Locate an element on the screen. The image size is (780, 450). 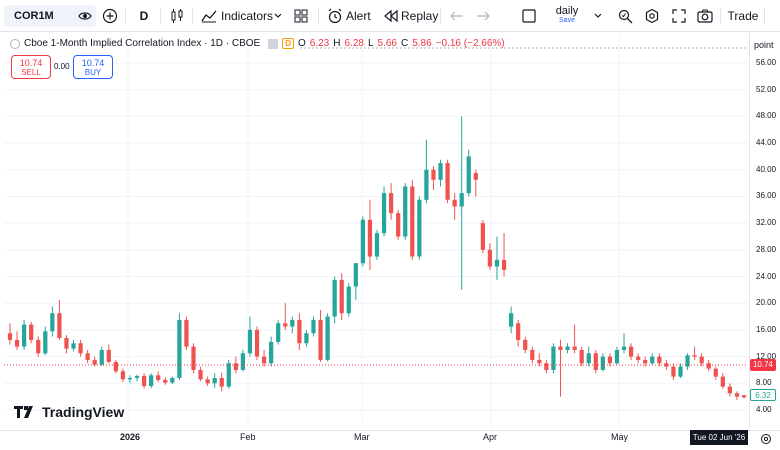
sell-button: 10.74 SELL is located at coordinates (31, 67).